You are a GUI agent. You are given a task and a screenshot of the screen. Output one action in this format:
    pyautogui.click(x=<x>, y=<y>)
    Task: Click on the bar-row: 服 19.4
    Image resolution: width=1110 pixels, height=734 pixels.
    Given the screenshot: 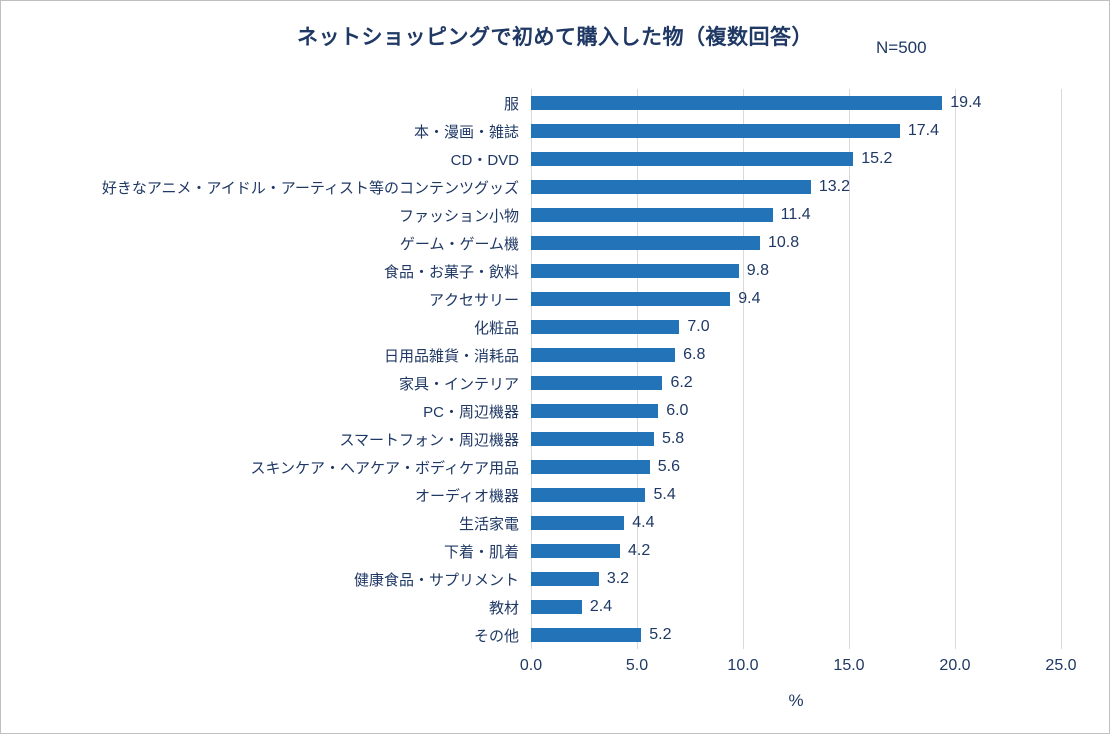 What is the action you would take?
    pyautogui.click(x=531, y=103)
    